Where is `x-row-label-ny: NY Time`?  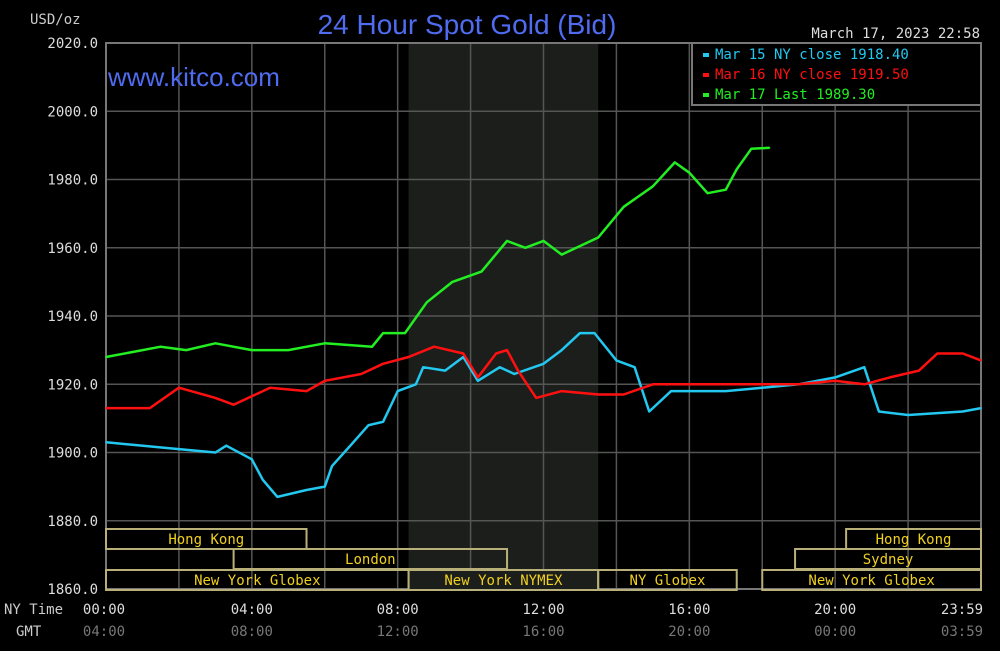 x-row-label-ny: NY Time is located at coordinates (33, 610).